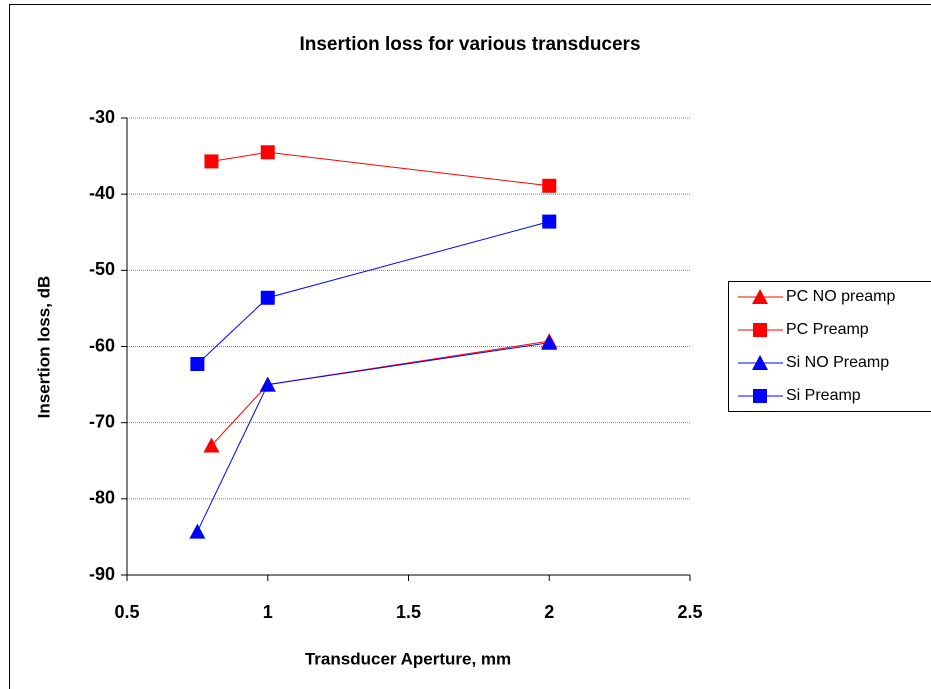 Image resolution: width=931 pixels, height=689 pixels. I want to click on x-tick-label: 0.5, so click(126, 612).